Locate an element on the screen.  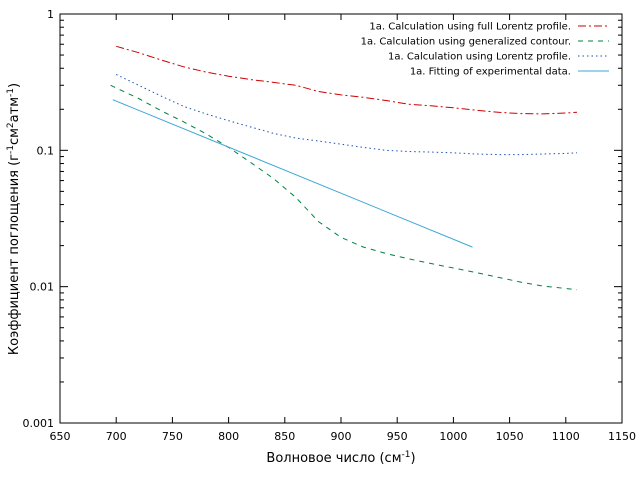
x-axis-title: Волновое число (см-1) is located at coordinates (340, 458).